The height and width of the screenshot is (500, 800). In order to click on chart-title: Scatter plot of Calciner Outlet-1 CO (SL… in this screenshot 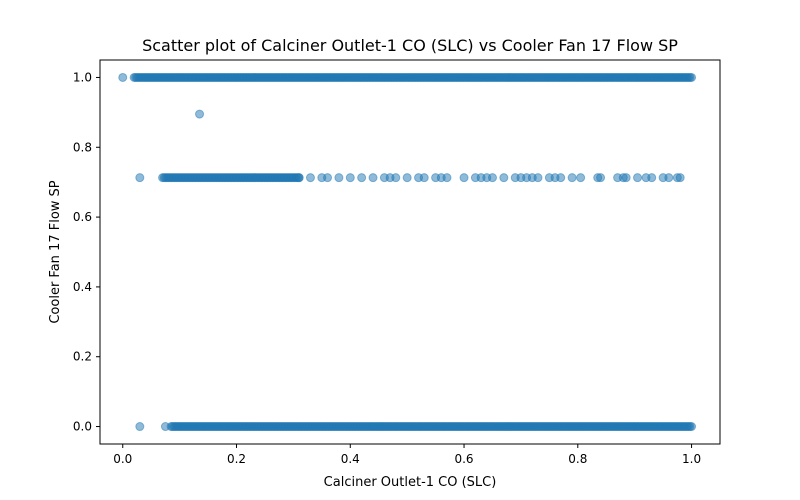, I will do `click(410, 45)`.